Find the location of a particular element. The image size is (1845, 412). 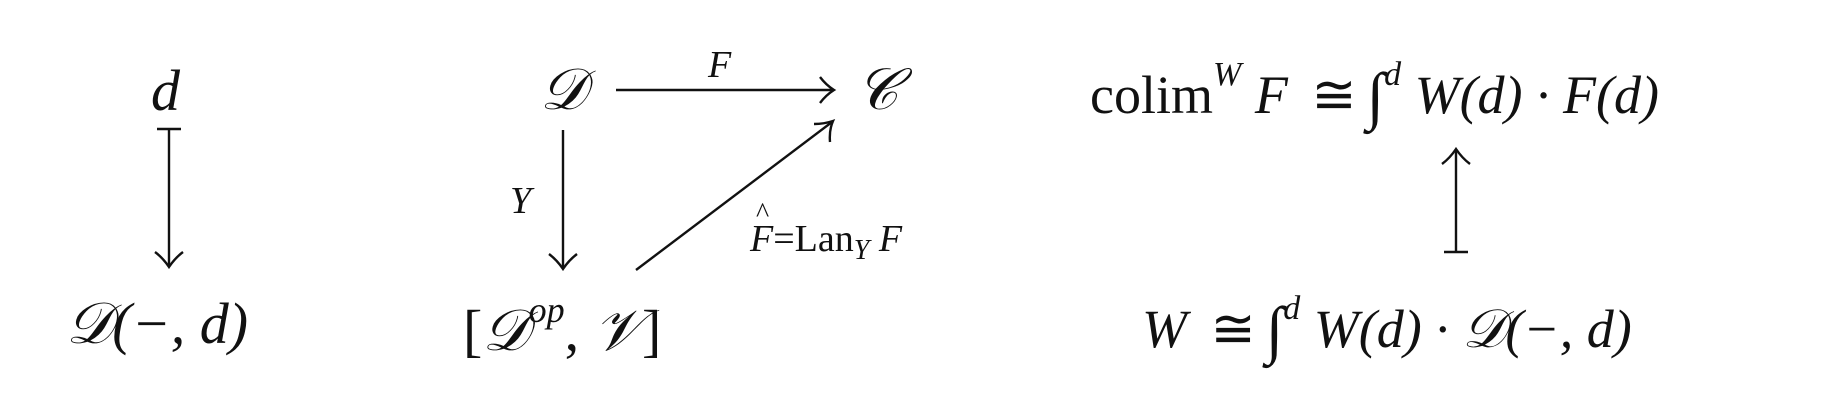

script-D-op: 𝒟 is located at coordinates (505, 330).